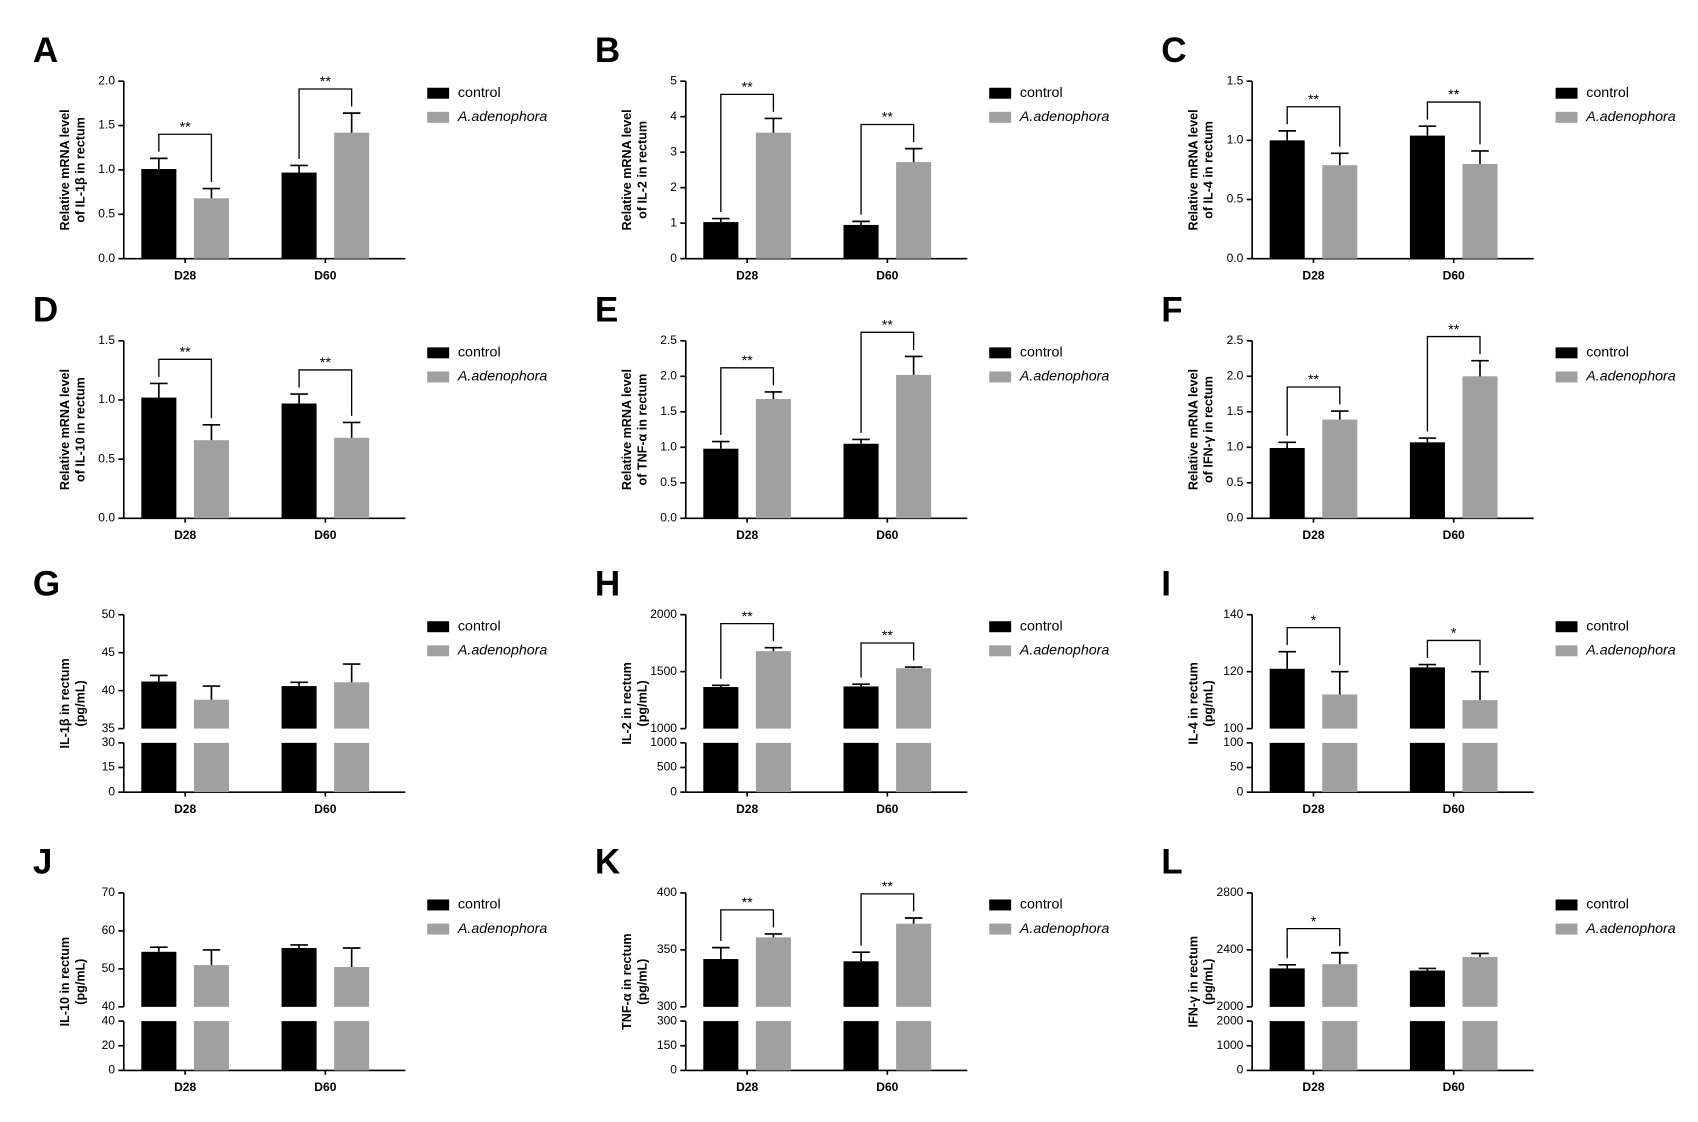  What do you see at coordinates (642, 430) in the screenshot?
I see `y-axis-label: of TNF-α in rectum` at bounding box center [642, 430].